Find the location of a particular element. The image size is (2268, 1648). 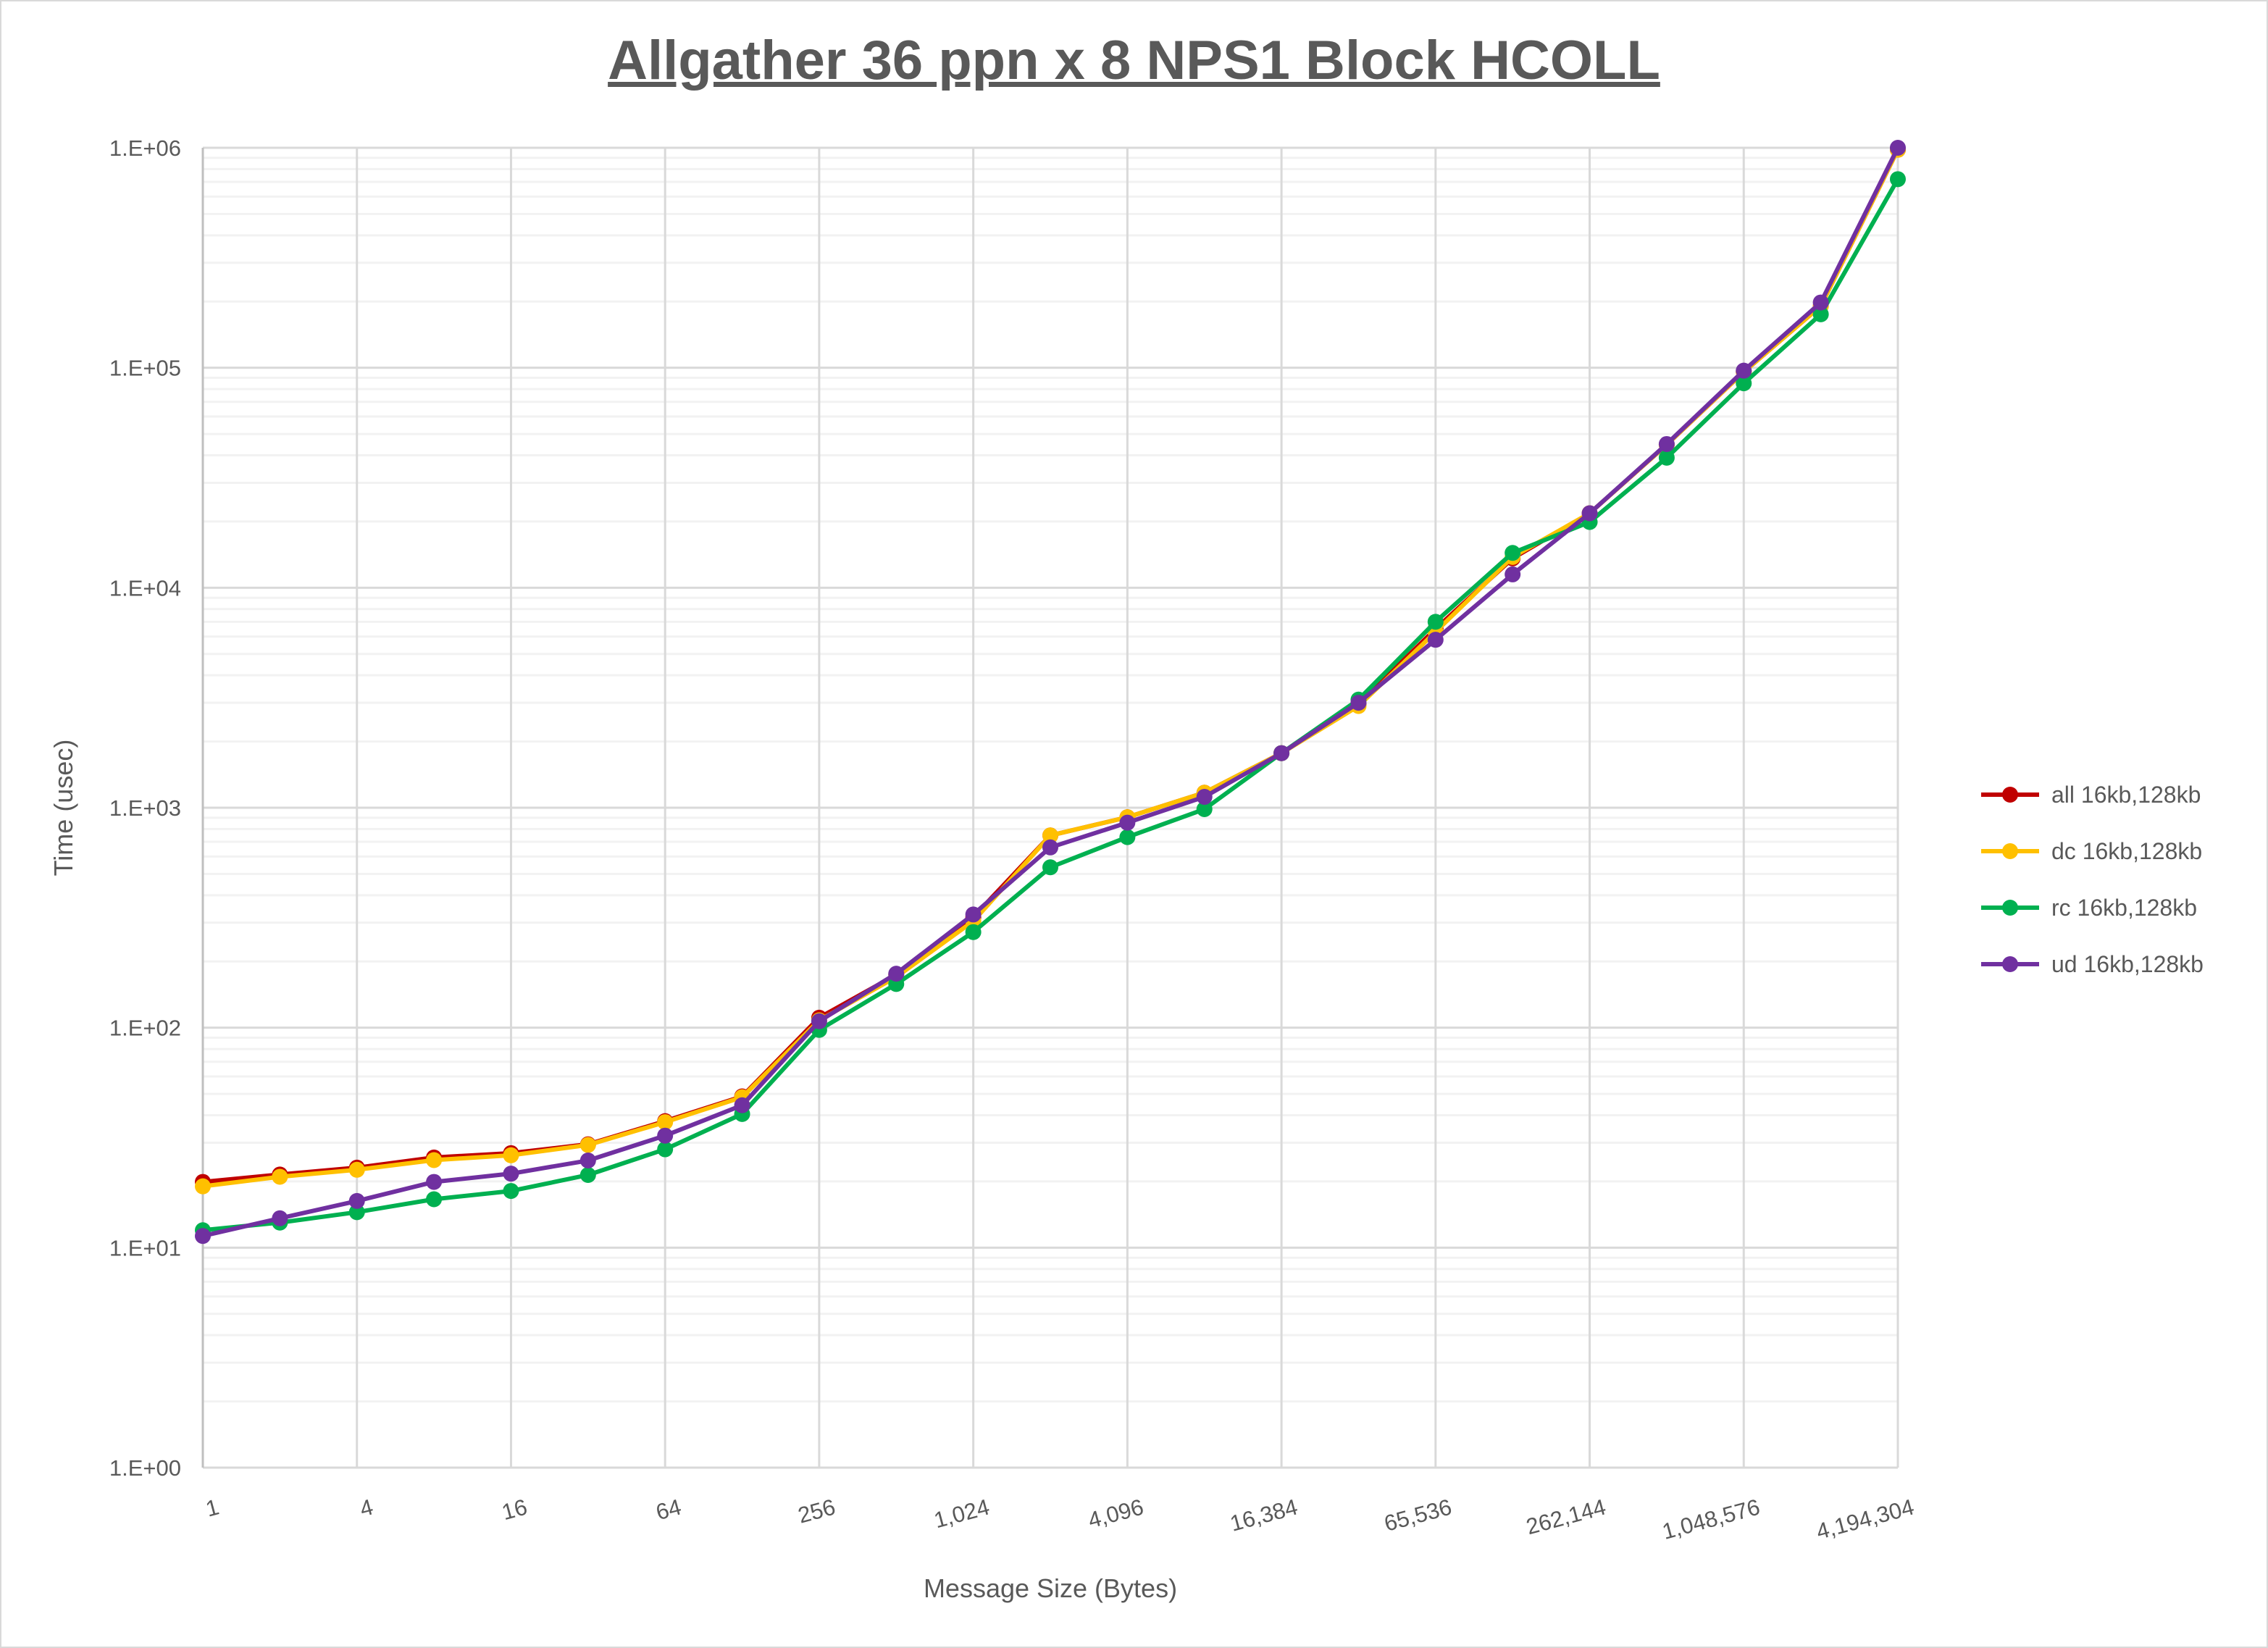

x-tick-label: 64 is located at coordinates (669, 1509).